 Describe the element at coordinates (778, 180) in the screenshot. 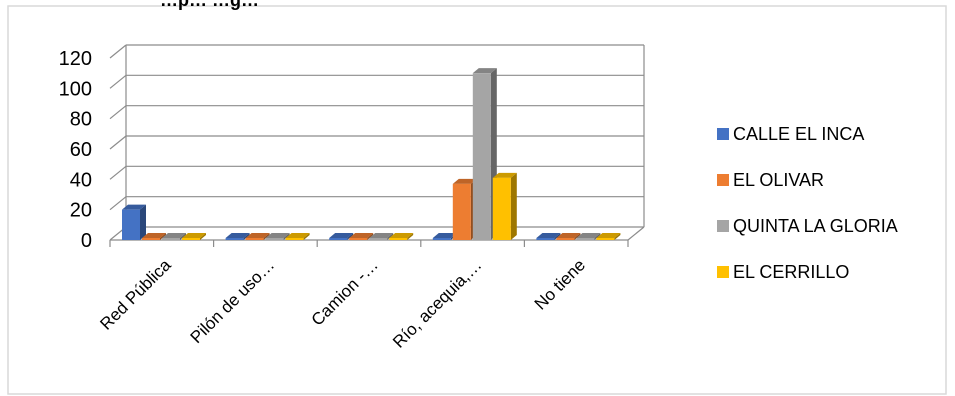

I see `legend-label: EL OLIVAR` at that location.